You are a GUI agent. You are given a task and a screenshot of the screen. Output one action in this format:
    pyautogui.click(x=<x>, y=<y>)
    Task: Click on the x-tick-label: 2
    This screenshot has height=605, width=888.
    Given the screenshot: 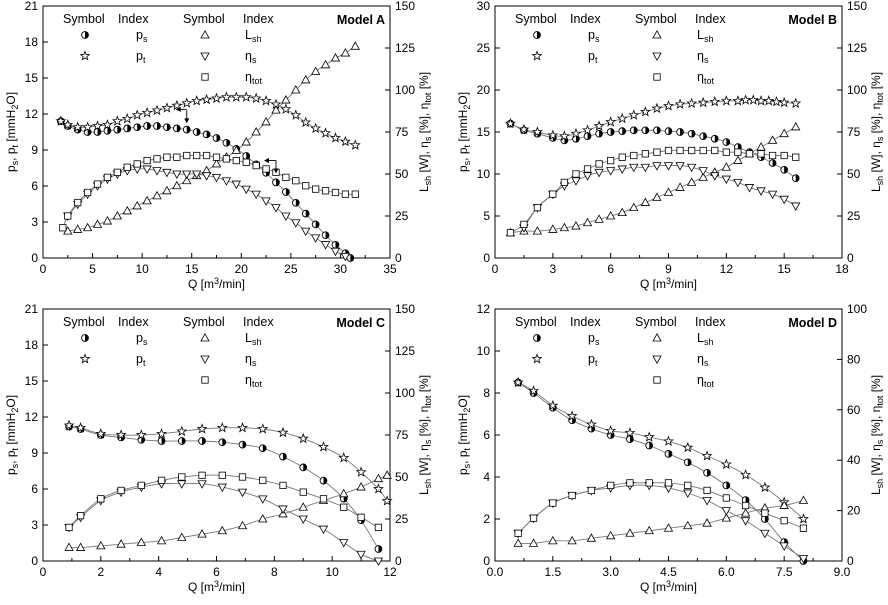 What is the action you would take?
    pyautogui.click(x=100, y=572)
    